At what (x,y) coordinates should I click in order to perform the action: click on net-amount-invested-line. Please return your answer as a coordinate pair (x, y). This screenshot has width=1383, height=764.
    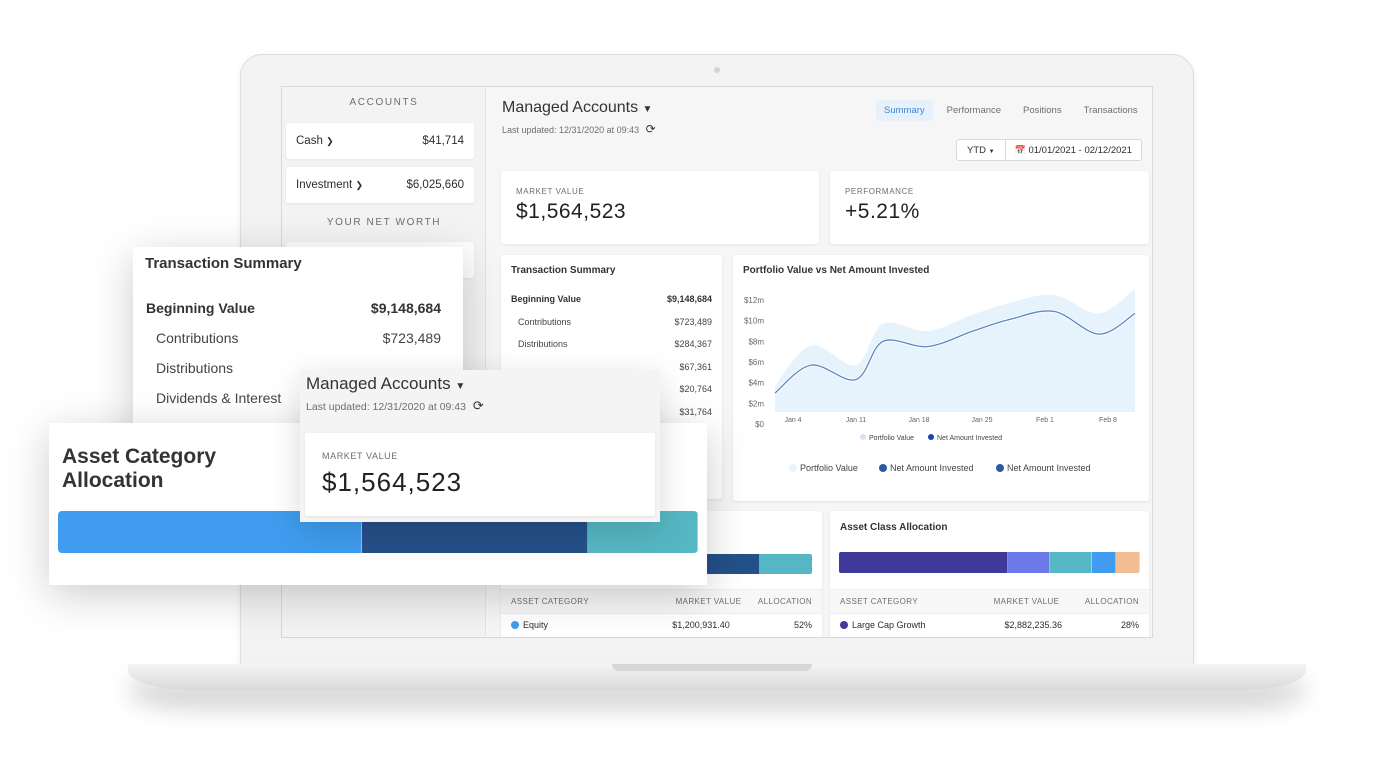
    Looking at the image, I should click on (955, 352).